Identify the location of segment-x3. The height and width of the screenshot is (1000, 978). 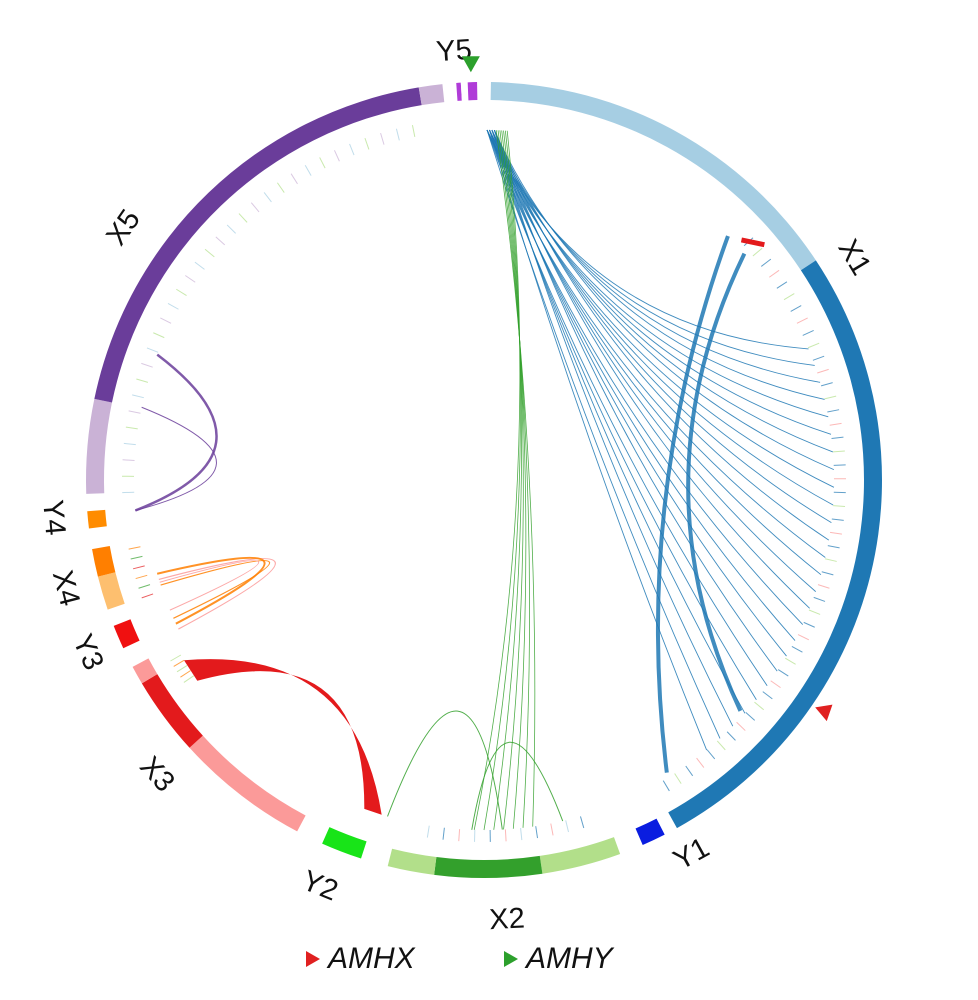
(219, 745).